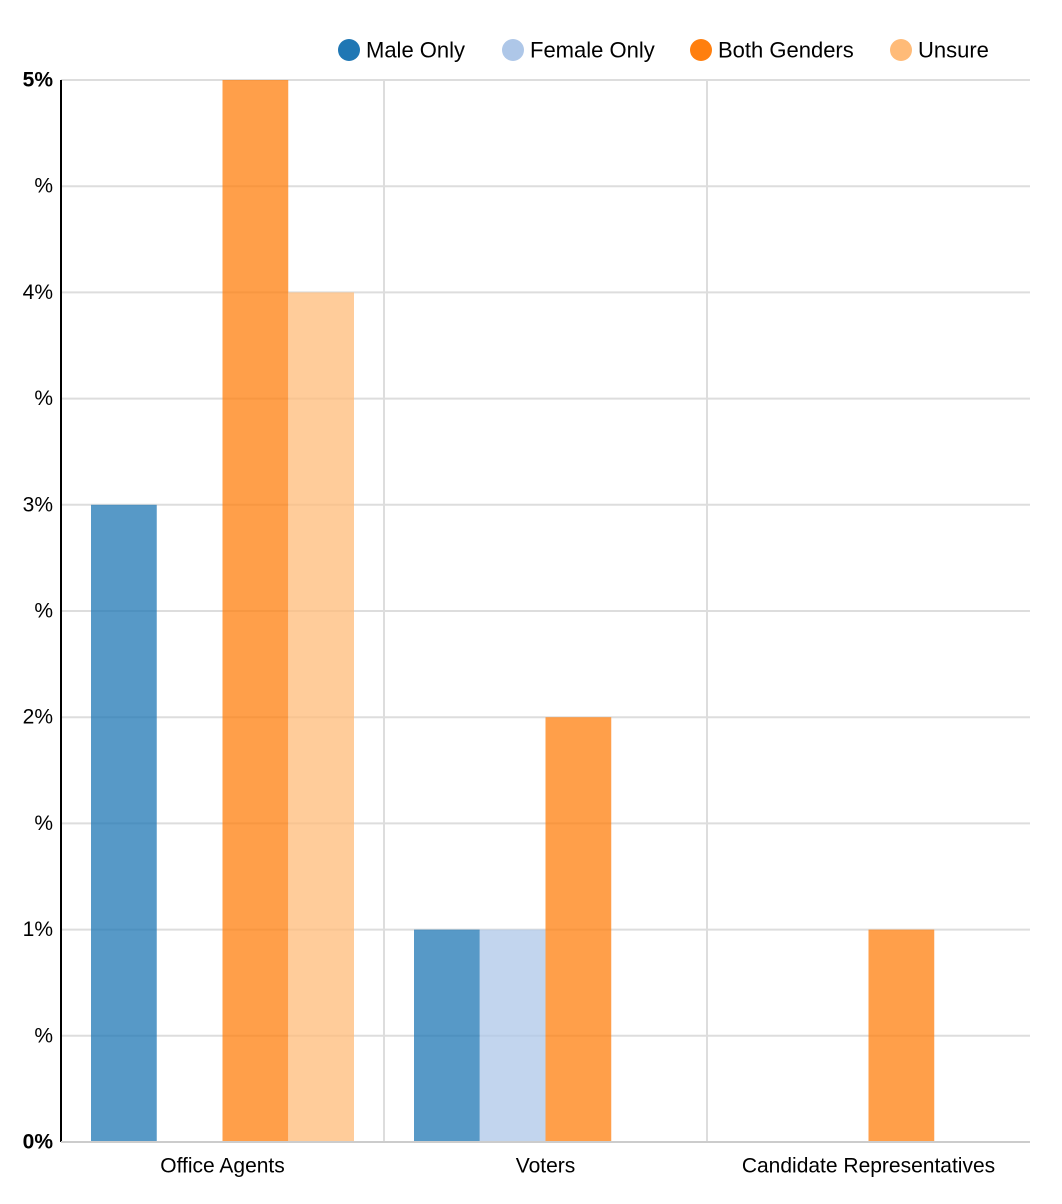  I want to click on y-tick-label: 3%, so click(38, 504).